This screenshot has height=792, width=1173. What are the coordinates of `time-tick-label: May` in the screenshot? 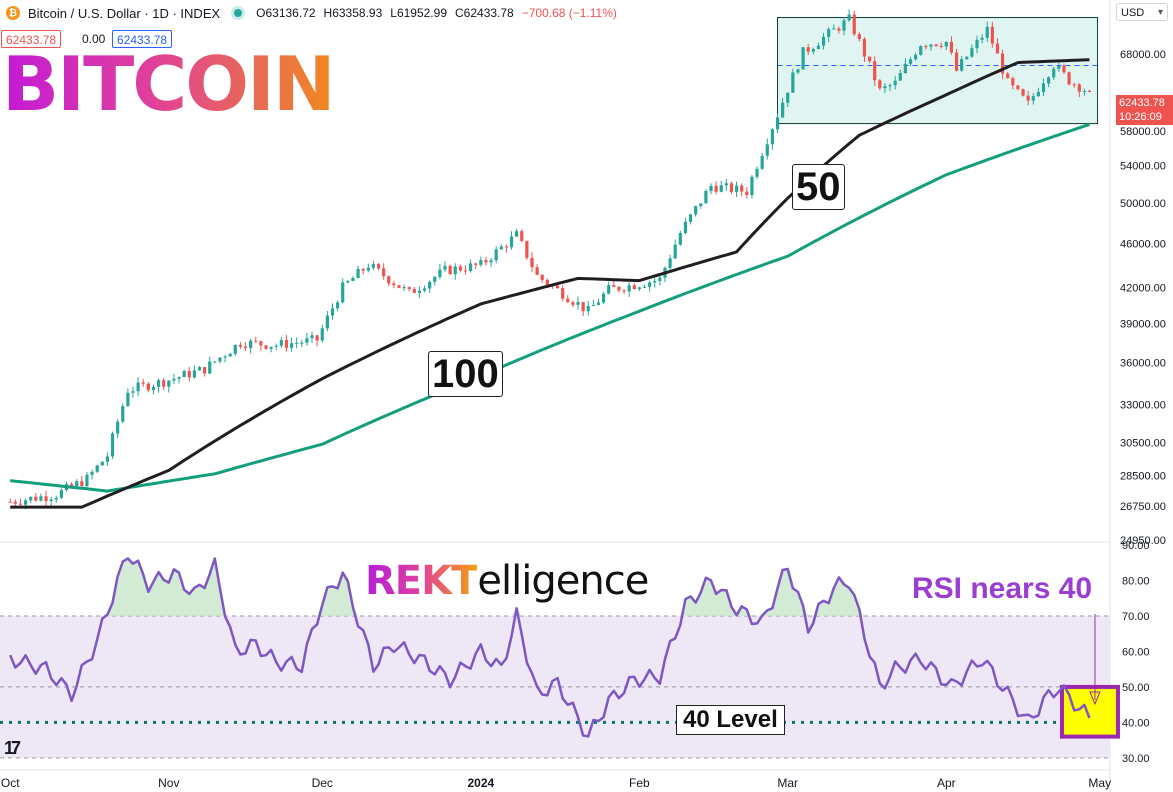 It's located at (1099, 783).